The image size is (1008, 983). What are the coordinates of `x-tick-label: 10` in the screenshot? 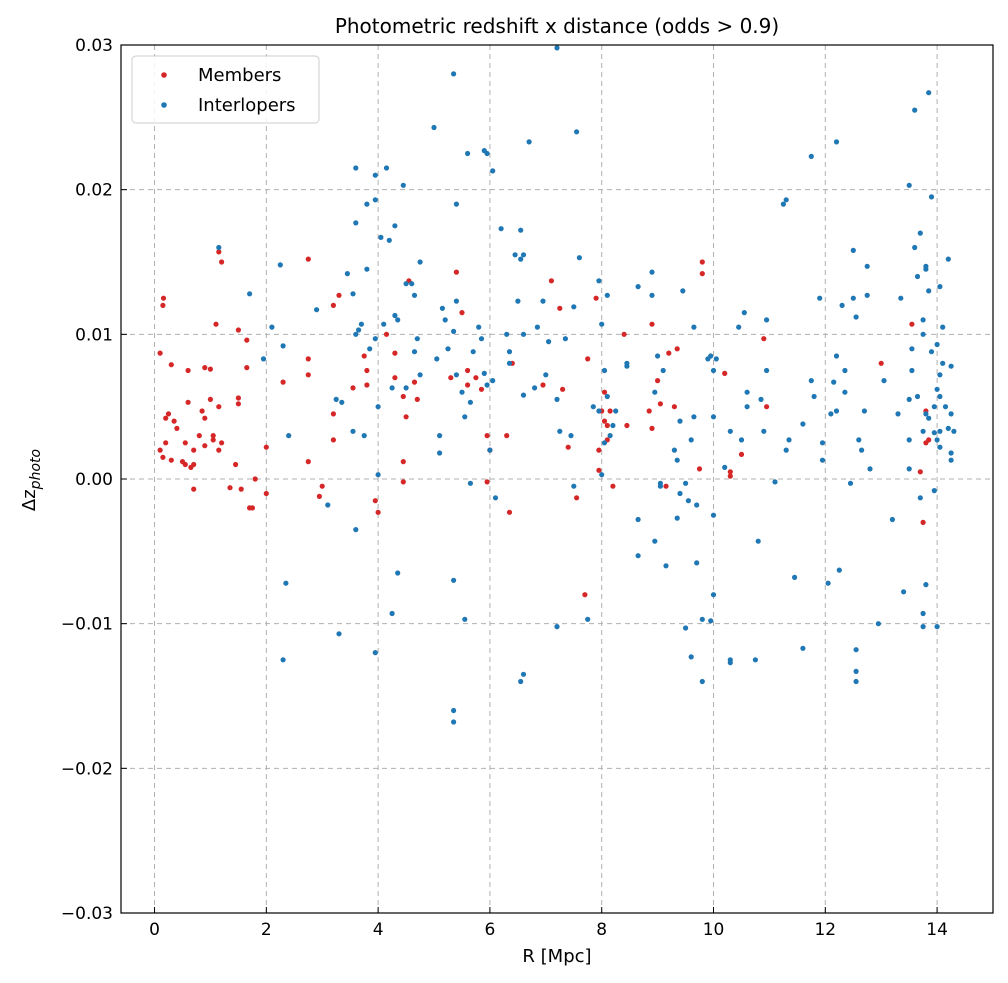 It's located at (714, 930).